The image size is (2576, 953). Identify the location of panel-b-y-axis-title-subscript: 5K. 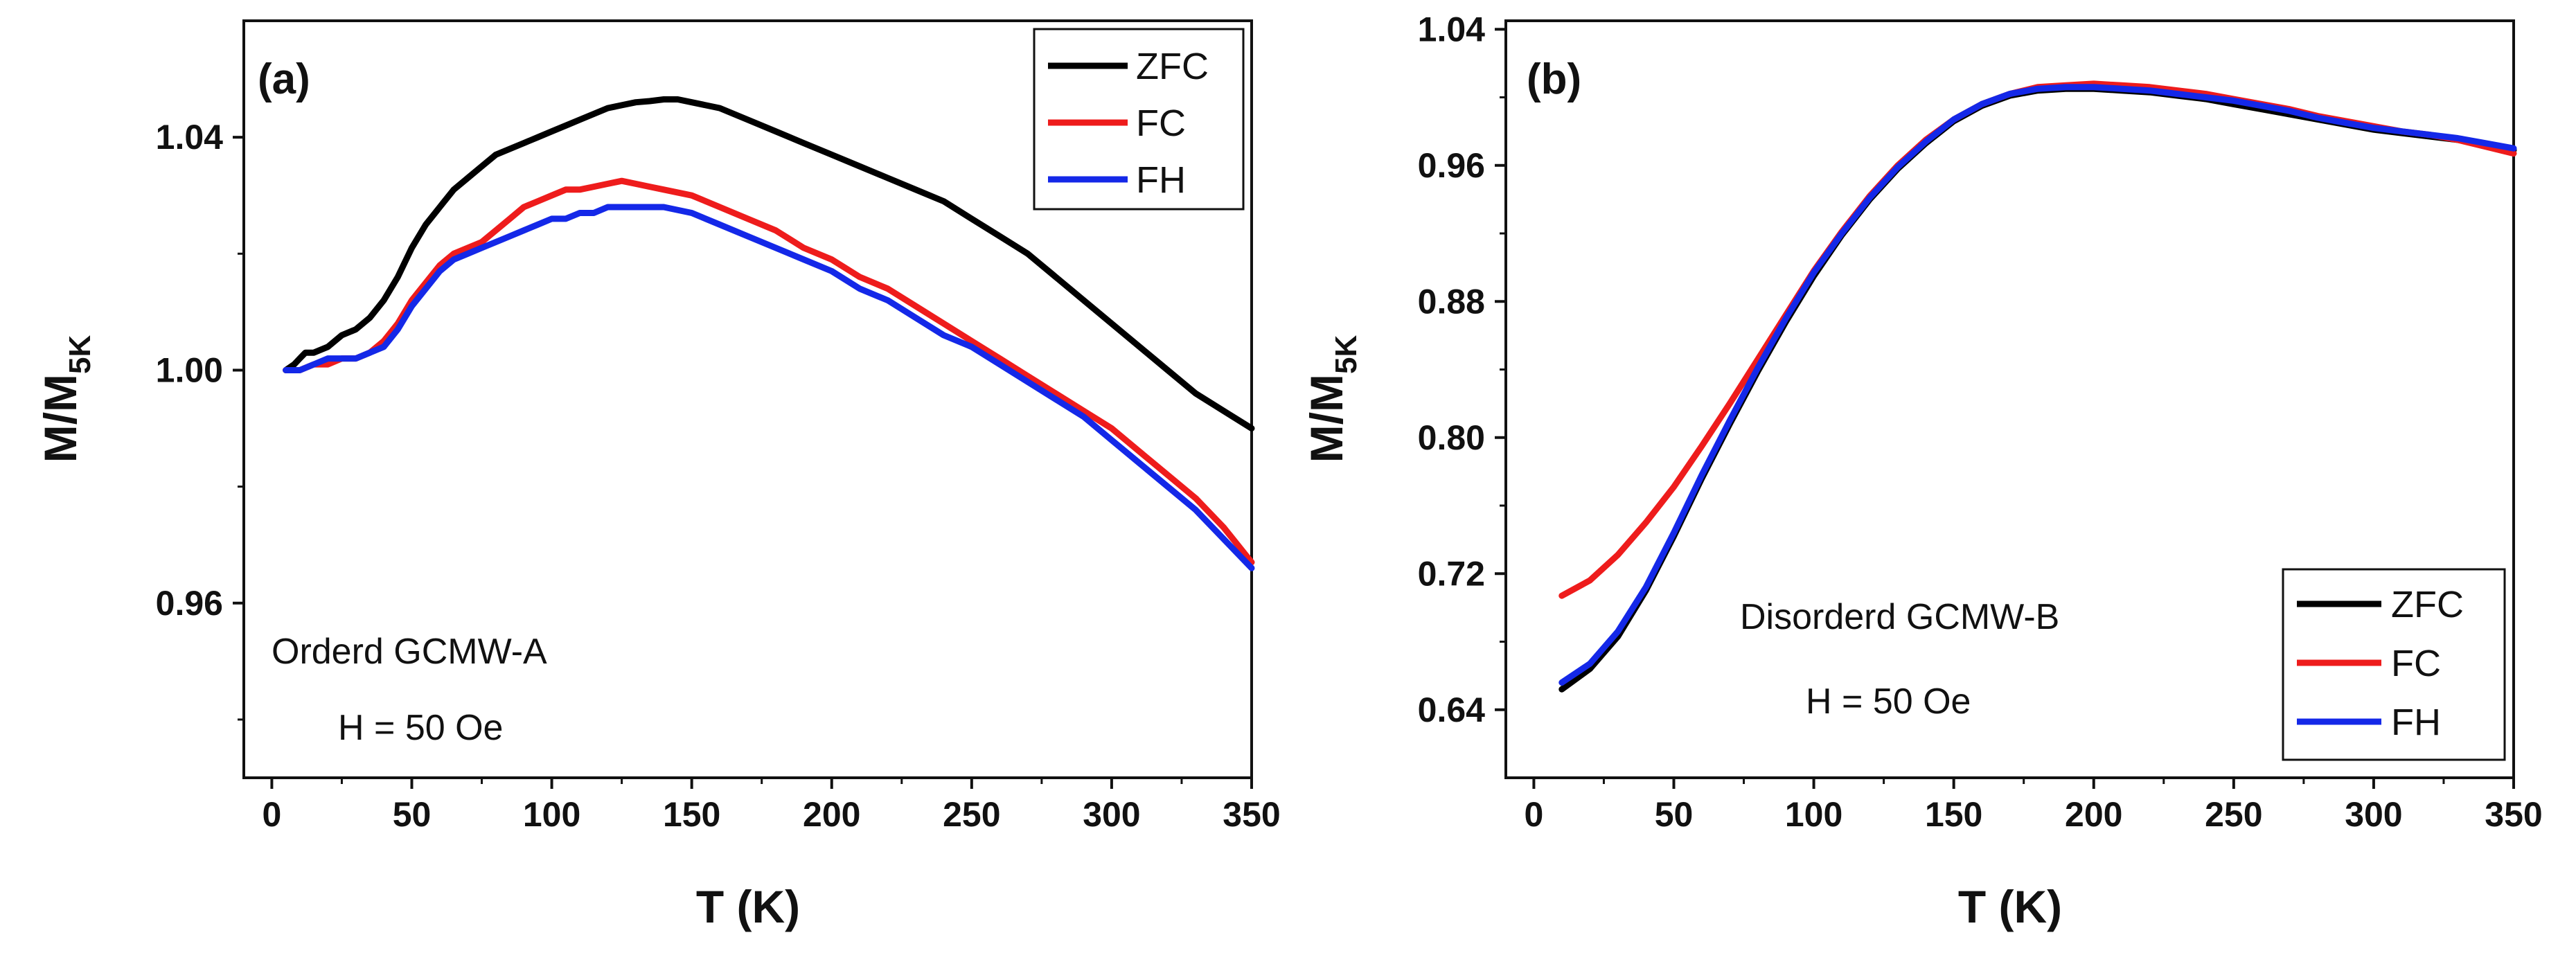
(1346, 354).